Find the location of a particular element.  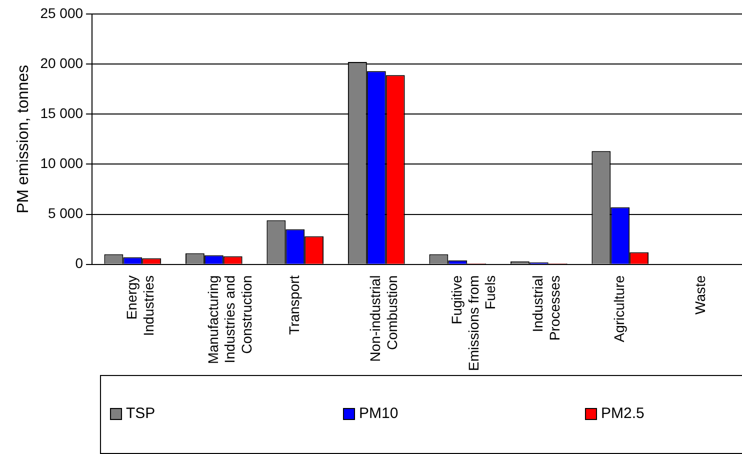

y-tick-label: 10 000 is located at coordinates (62, 163).